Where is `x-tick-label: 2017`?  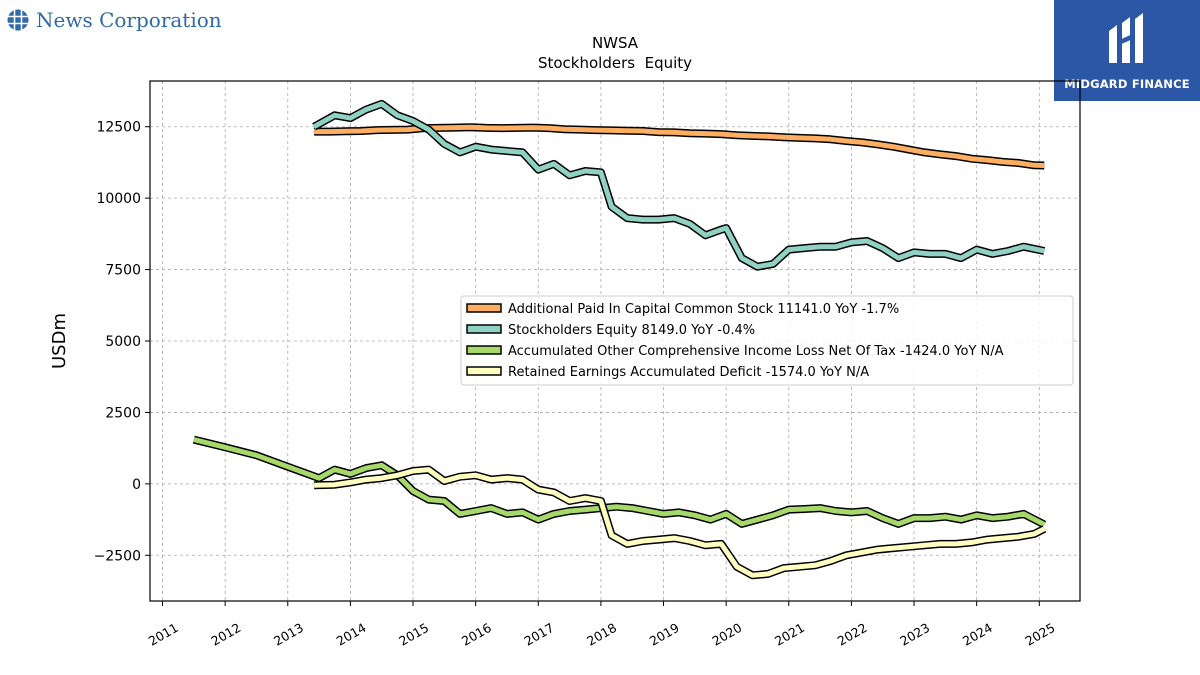 x-tick-label: 2017 is located at coordinates (539, 634).